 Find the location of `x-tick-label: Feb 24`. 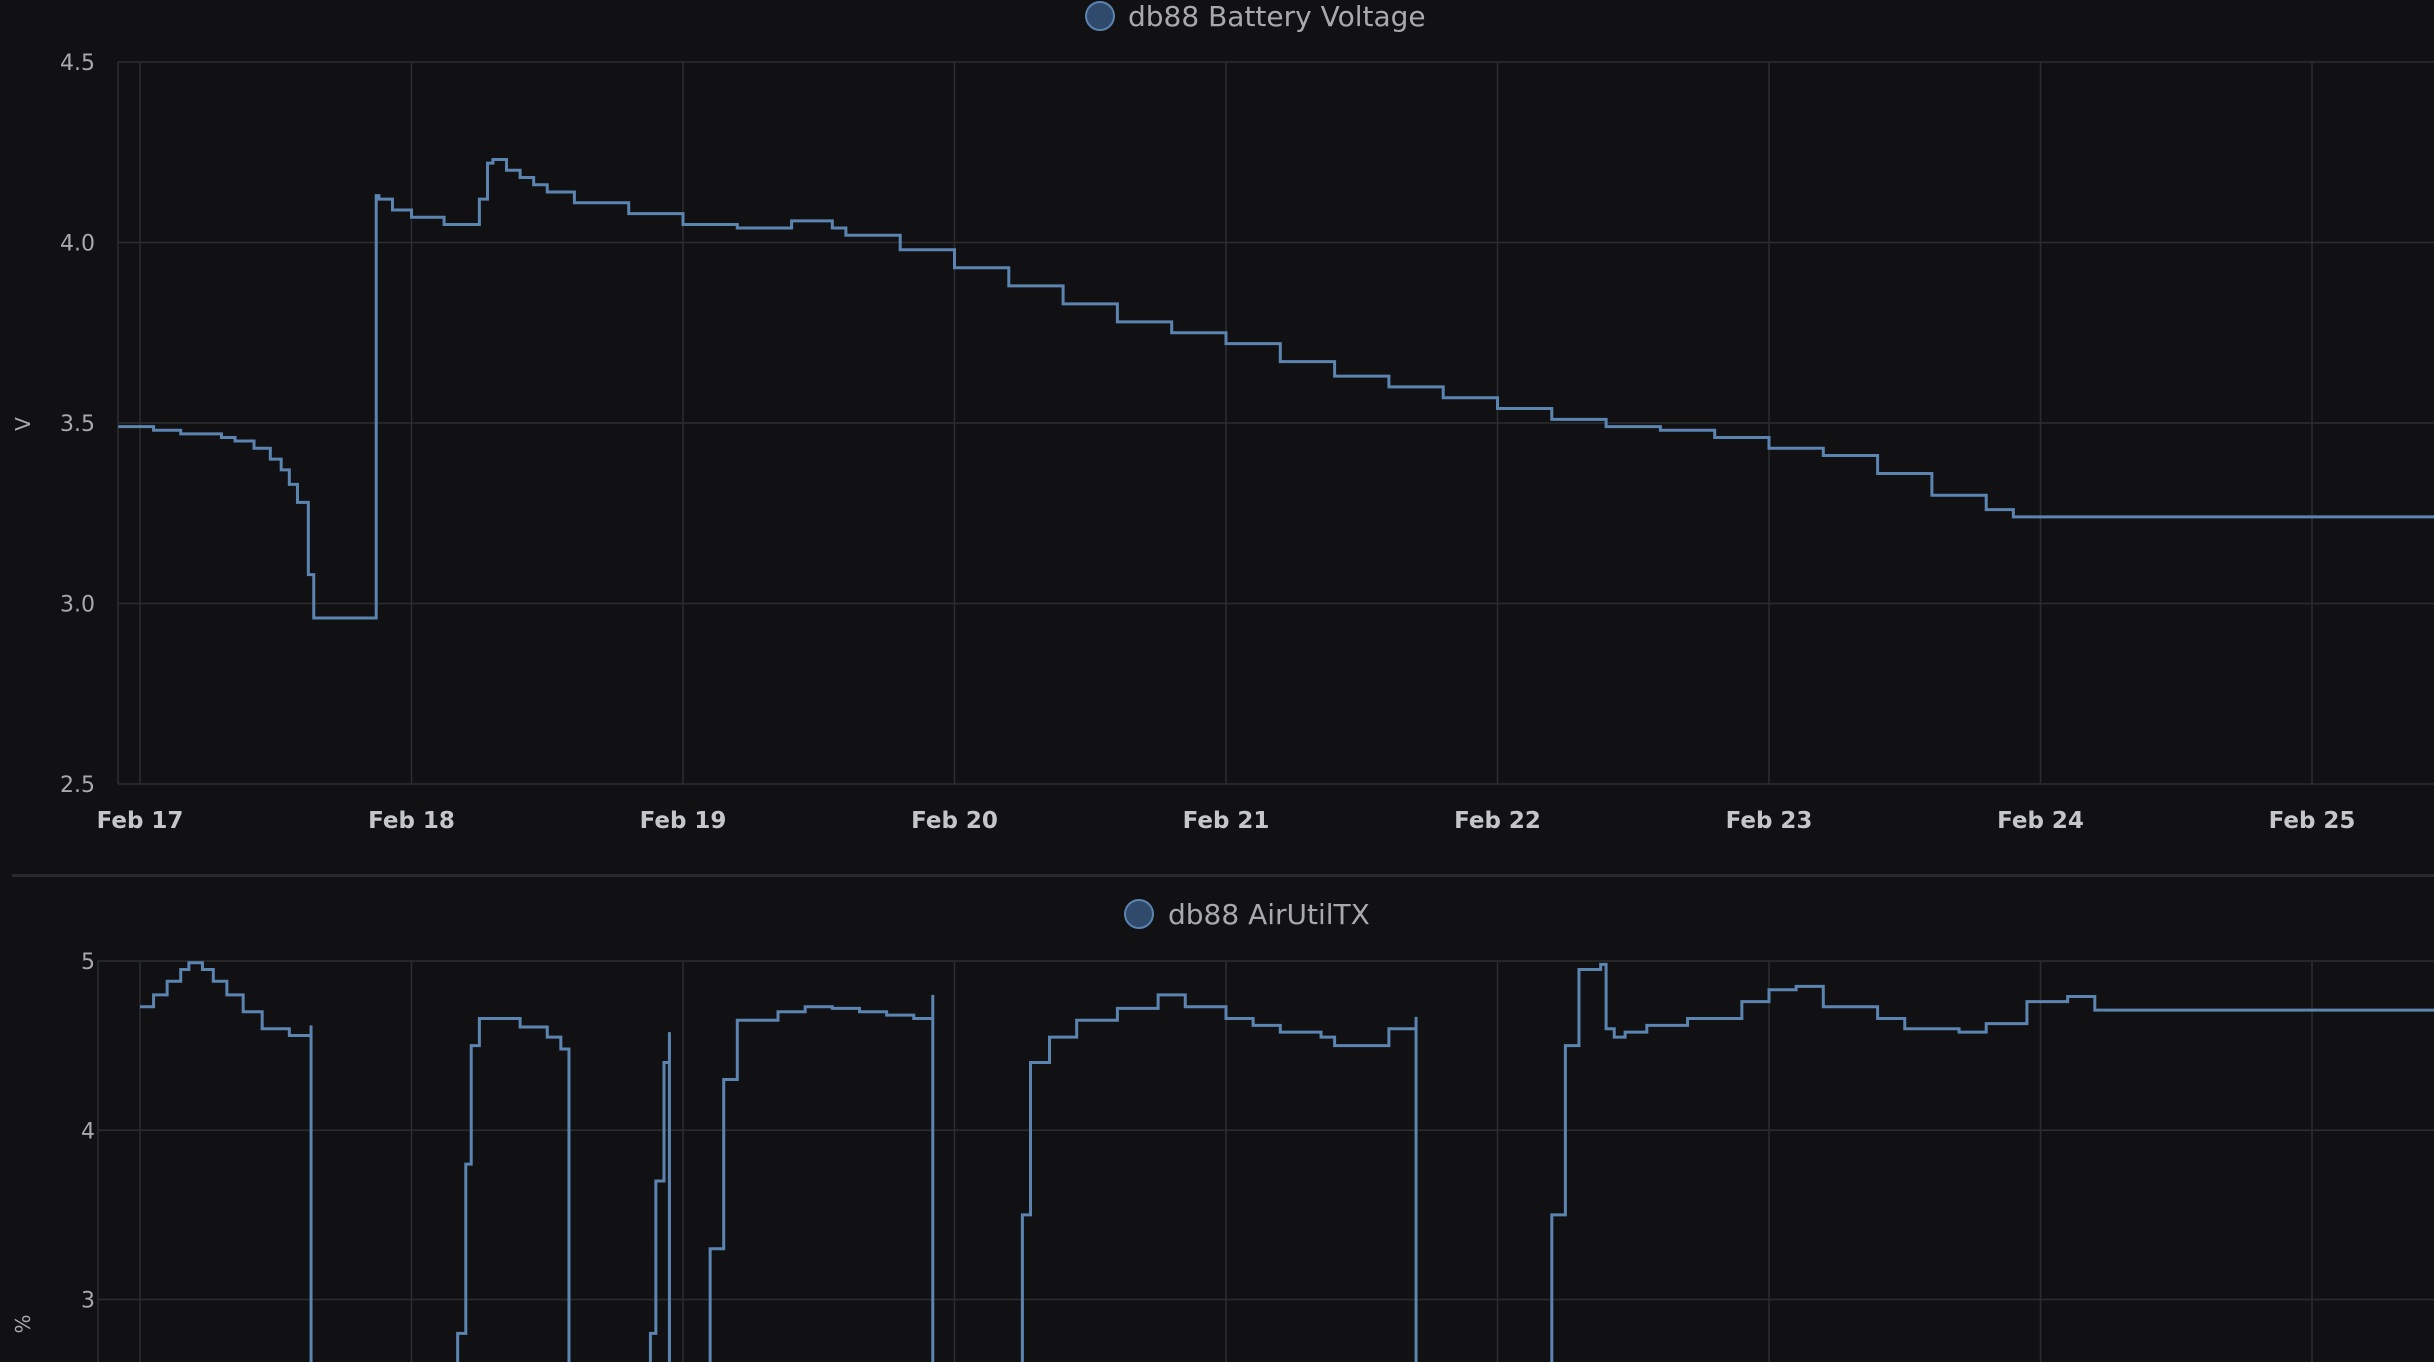

x-tick-label: Feb 24 is located at coordinates (2040, 821).